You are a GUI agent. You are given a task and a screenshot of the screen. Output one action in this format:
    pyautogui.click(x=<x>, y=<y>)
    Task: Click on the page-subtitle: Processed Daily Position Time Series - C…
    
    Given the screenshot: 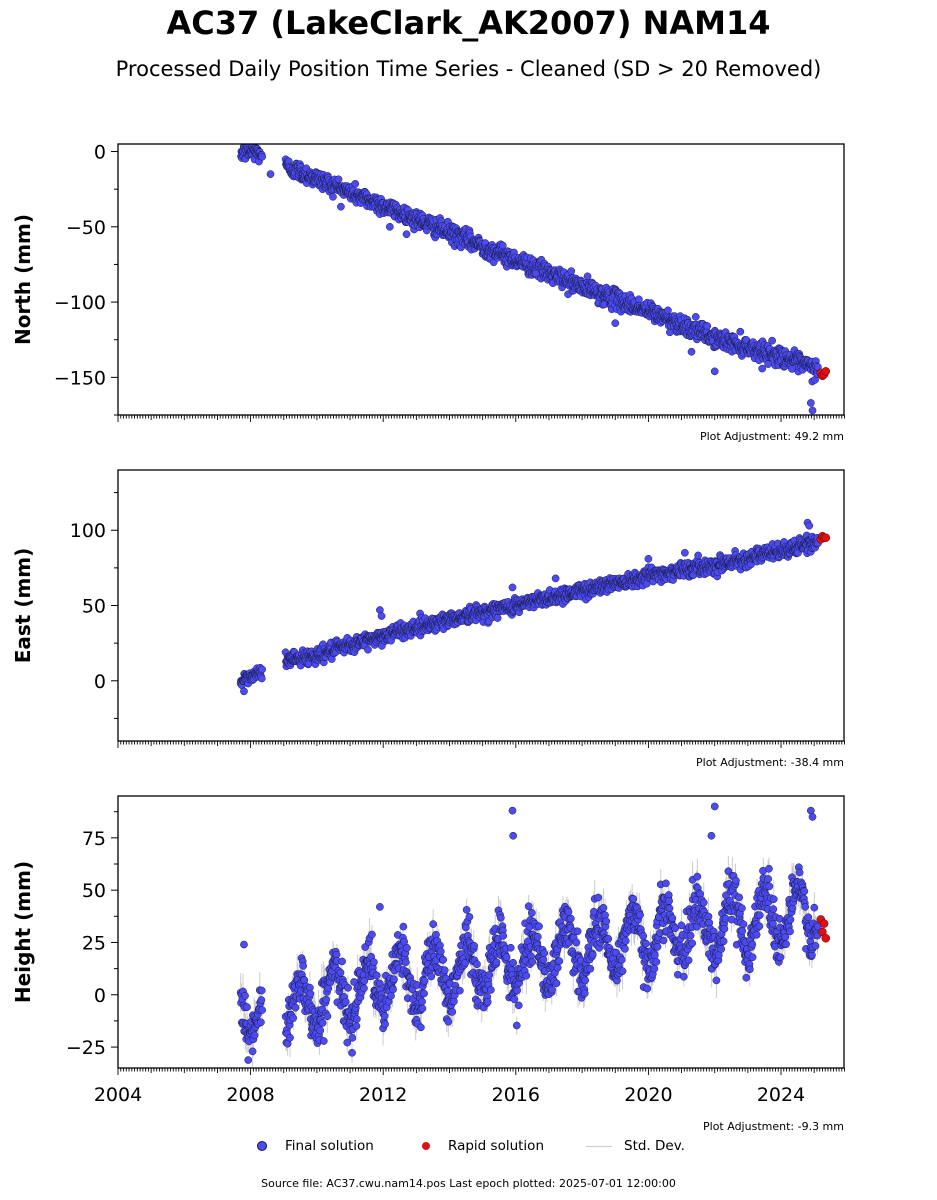 What is the action you would take?
    pyautogui.click(x=468, y=69)
    